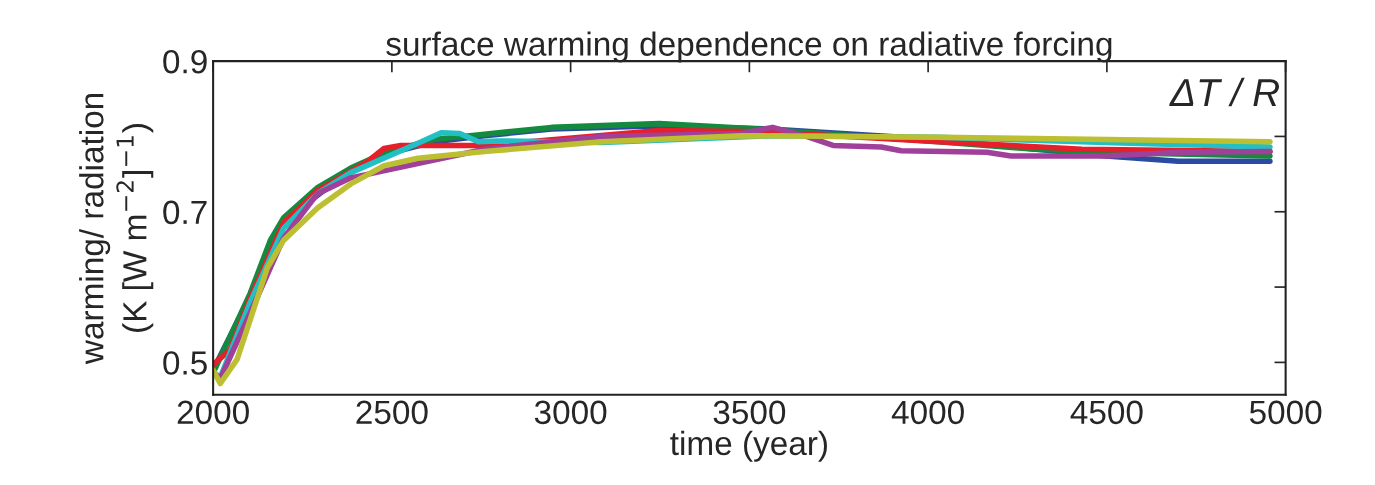 This screenshot has width=1375, height=485. What do you see at coordinates (749, 47) in the screenshot?
I see `chart-title: surface warming dependence on radiative forcing` at bounding box center [749, 47].